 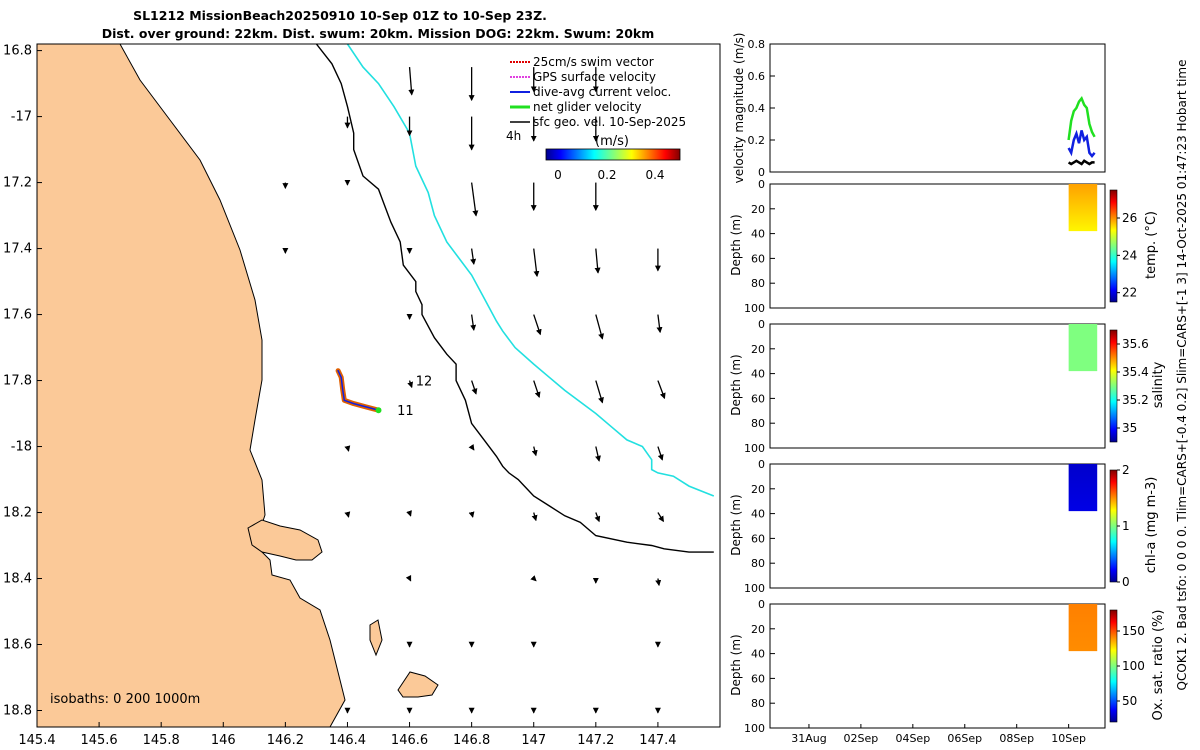 I want to click on map-y-tick-label: -17, so click(x=21, y=117).